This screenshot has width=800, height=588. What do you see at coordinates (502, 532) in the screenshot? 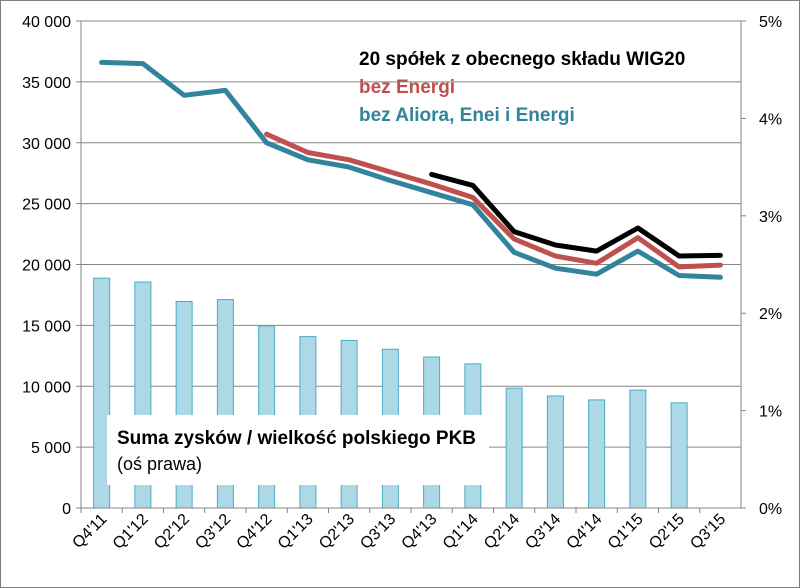
I see `x-tick-label: Q2'14` at bounding box center [502, 532].